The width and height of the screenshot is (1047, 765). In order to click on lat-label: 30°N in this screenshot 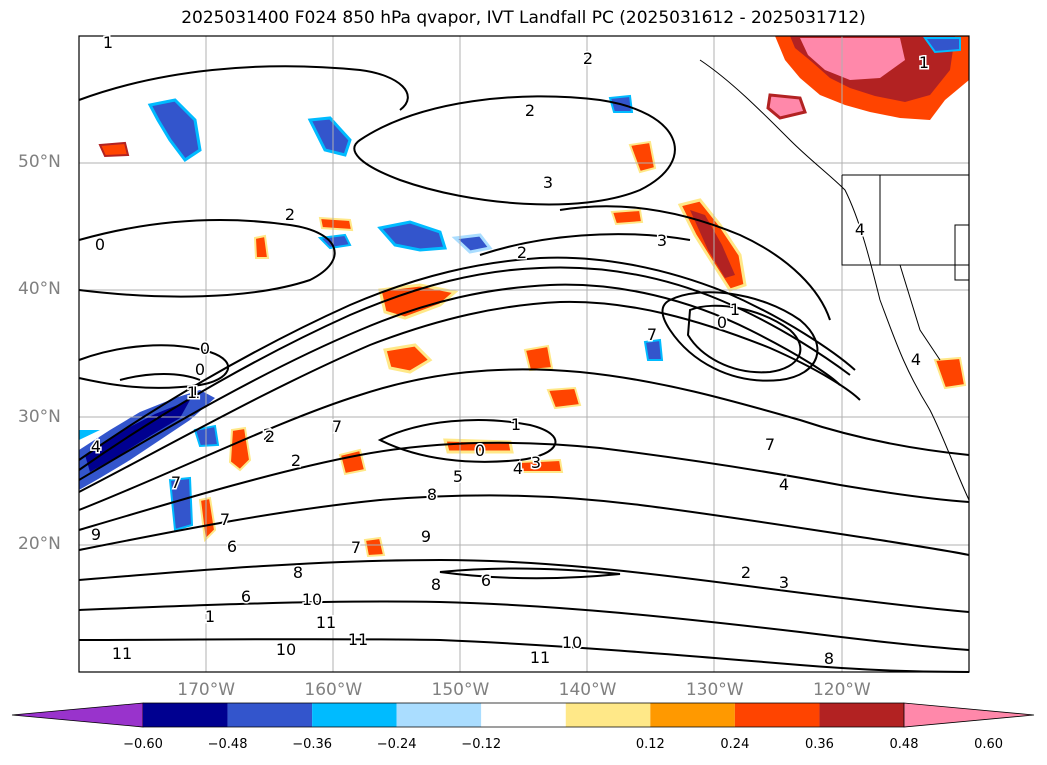, I will do `click(39, 416)`.